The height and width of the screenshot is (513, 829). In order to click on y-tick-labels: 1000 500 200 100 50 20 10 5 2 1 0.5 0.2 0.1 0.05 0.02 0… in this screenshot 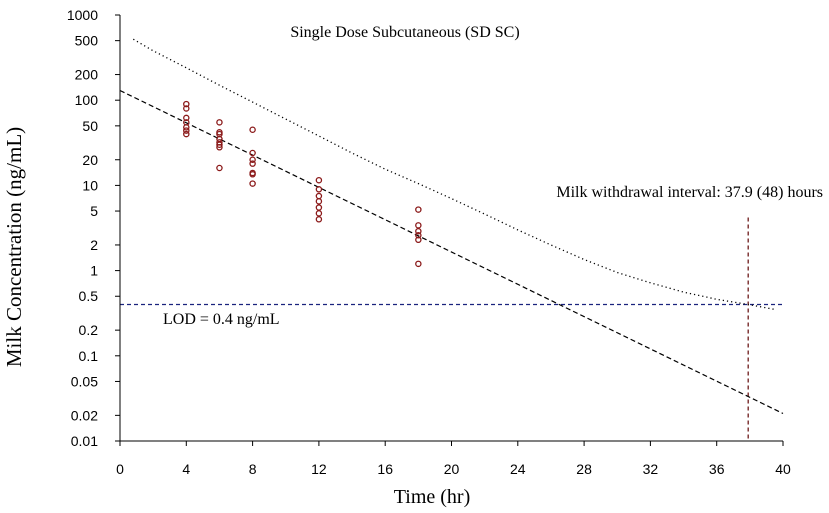, I will do `click(82, 228)`.